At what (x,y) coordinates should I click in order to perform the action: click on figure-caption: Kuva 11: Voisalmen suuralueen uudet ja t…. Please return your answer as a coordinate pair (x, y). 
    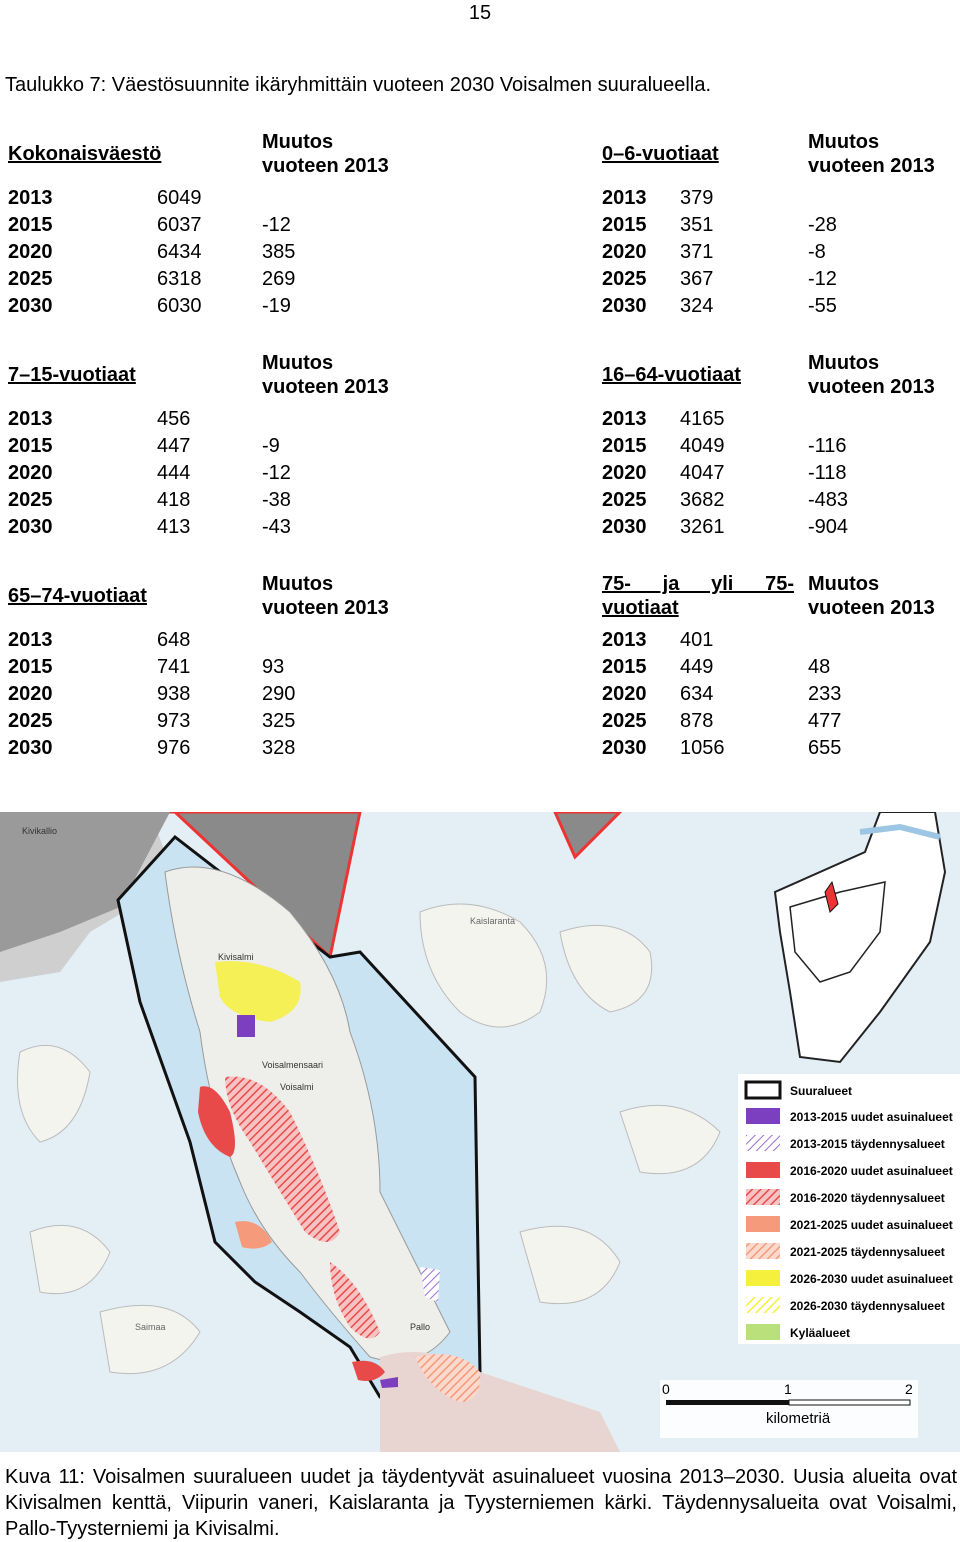
    Looking at the image, I should click on (481, 1503).